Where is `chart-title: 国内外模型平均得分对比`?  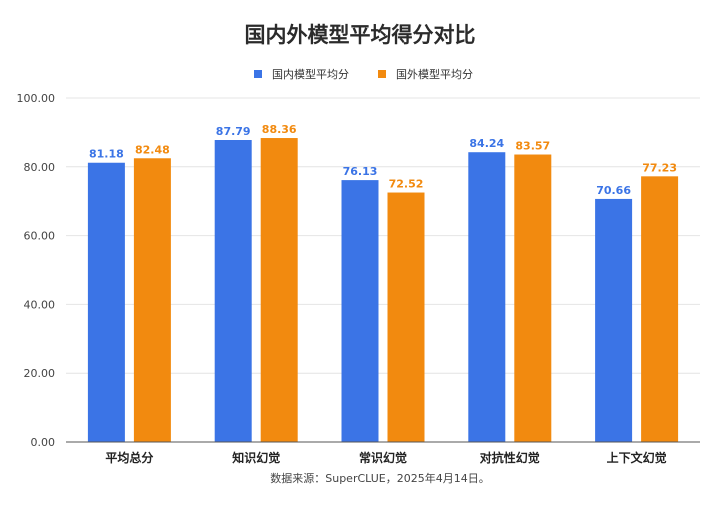 chart-title: 国内外模型平均得分对比 is located at coordinates (360, 35).